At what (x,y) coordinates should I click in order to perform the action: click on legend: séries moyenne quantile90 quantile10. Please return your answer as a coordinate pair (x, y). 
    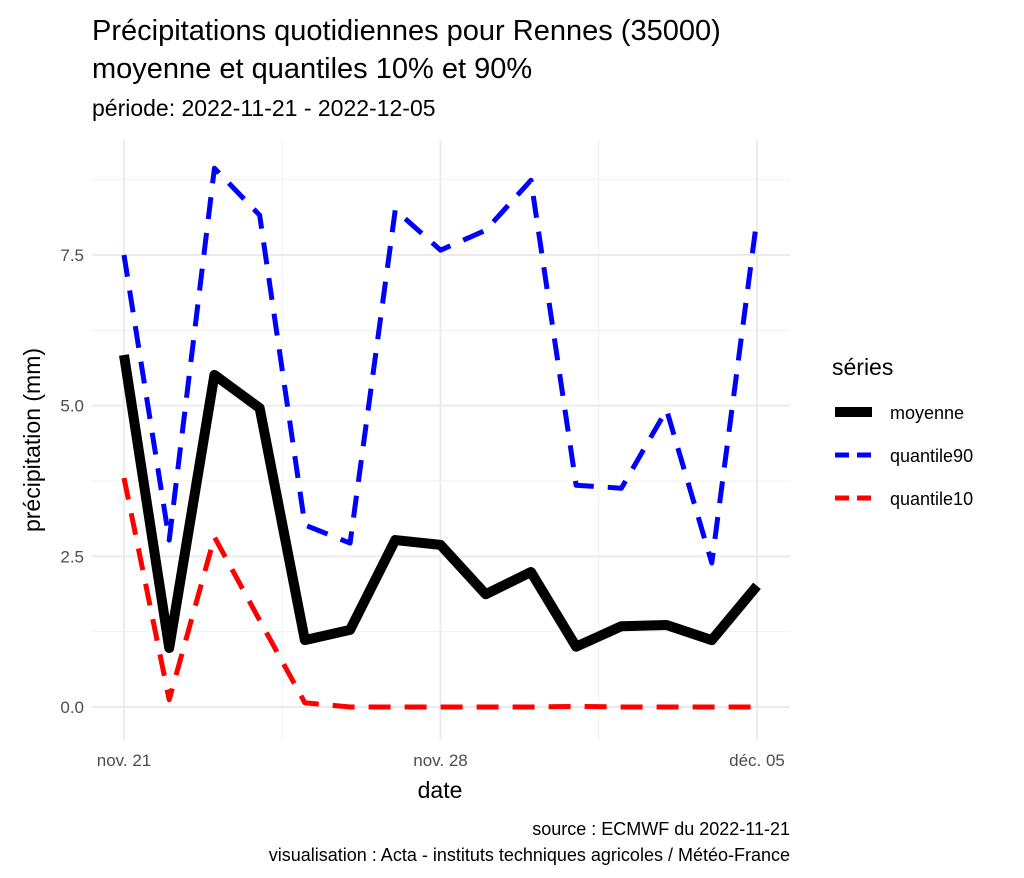
    Looking at the image, I should click on (902, 431).